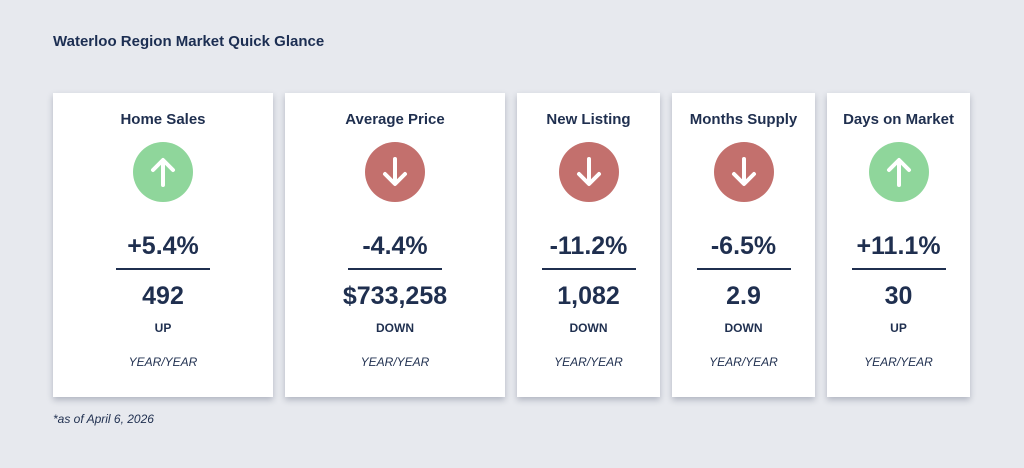  Describe the element at coordinates (588, 119) in the screenshot. I see `card-label: New Listing` at that location.